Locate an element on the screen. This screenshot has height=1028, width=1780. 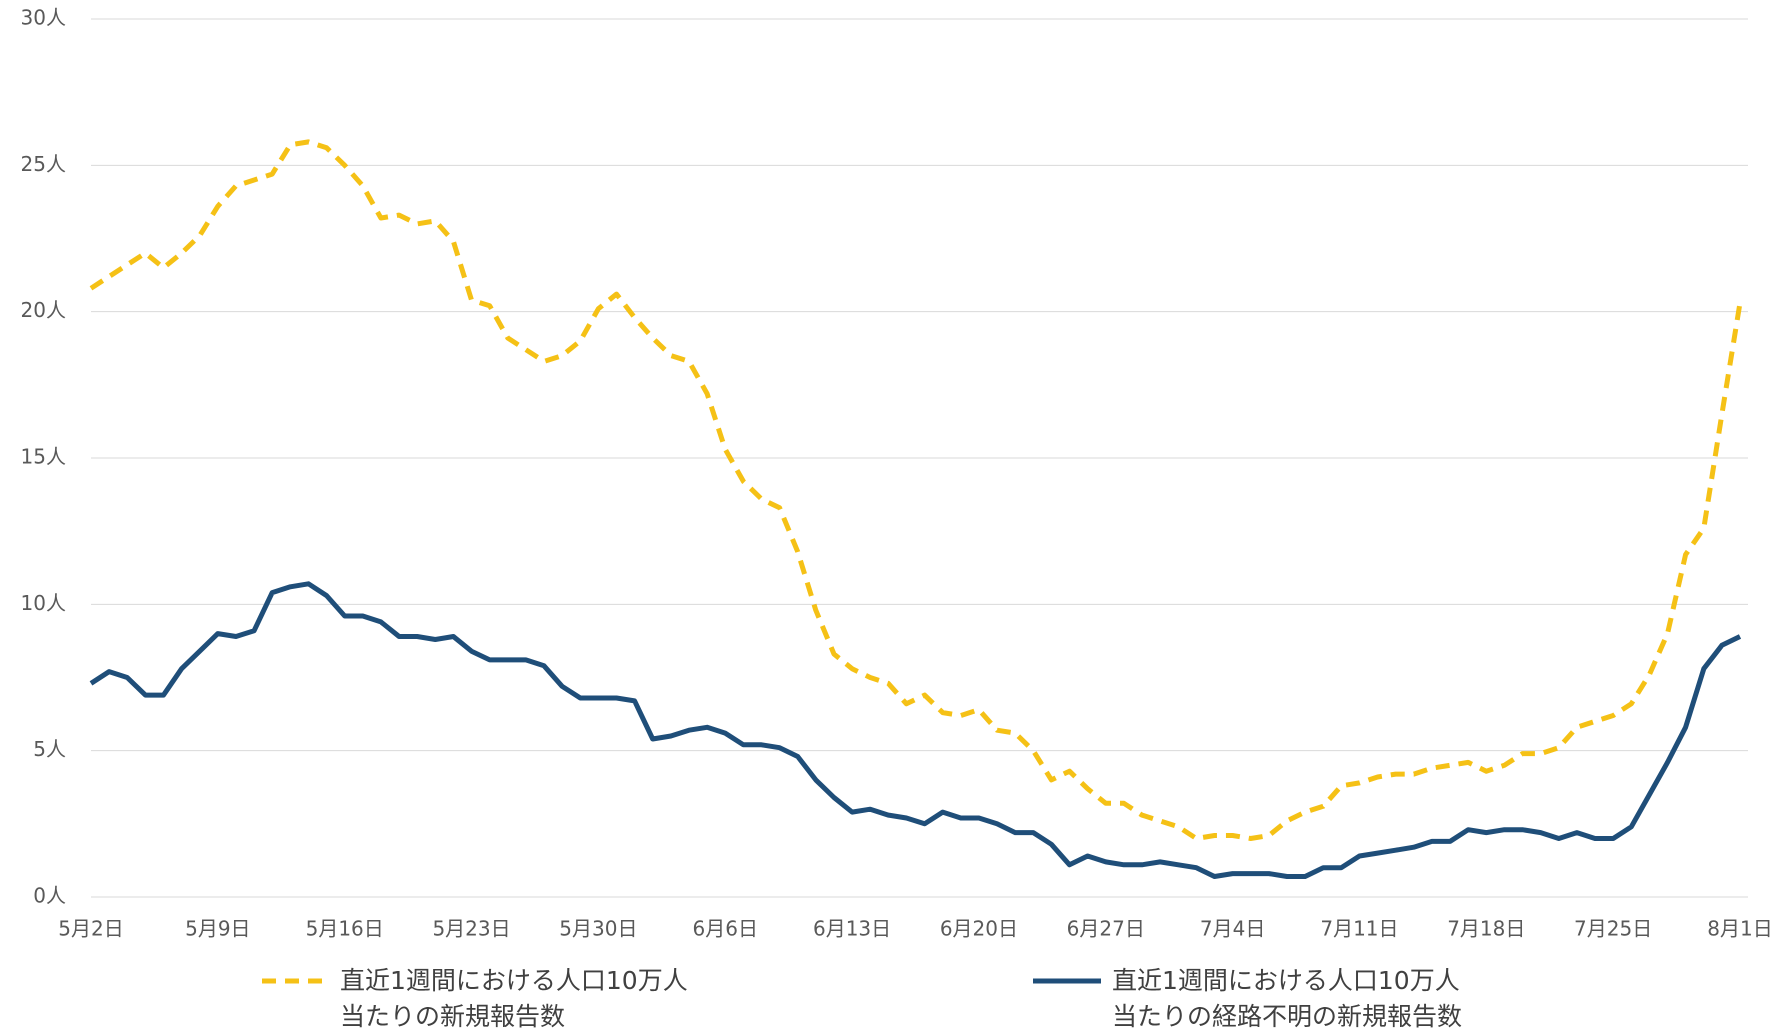
x-tick-label: 7月4日 is located at coordinates (1232, 929).